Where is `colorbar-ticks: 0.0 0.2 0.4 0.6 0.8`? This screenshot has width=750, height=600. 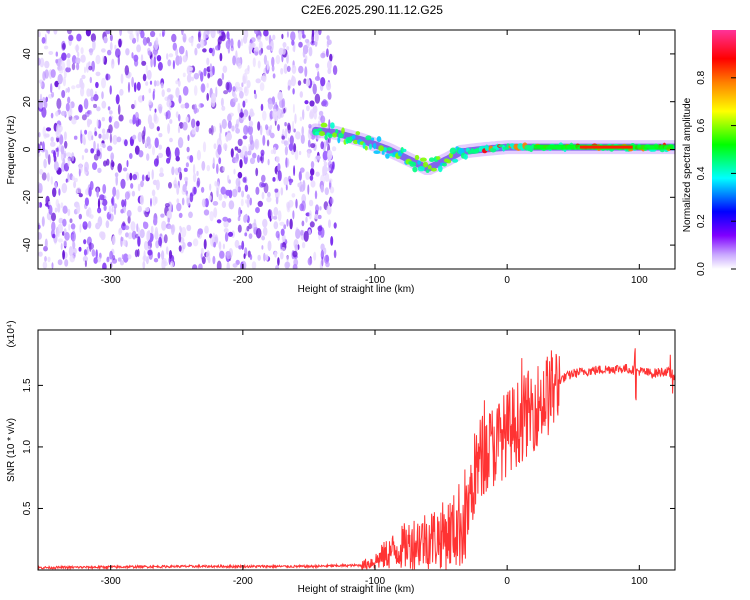 colorbar-ticks: 0.0 0.2 0.4 0.6 0.8 is located at coordinates (716, 173).